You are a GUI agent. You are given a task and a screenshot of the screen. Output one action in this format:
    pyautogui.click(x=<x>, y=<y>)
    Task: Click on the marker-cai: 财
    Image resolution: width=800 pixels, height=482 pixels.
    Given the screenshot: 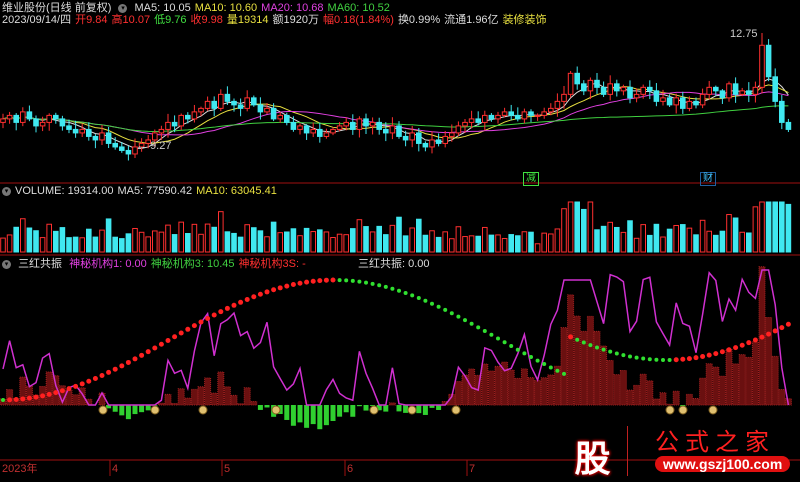 What is the action you would take?
    pyautogui.click(x=708, y=179)
    